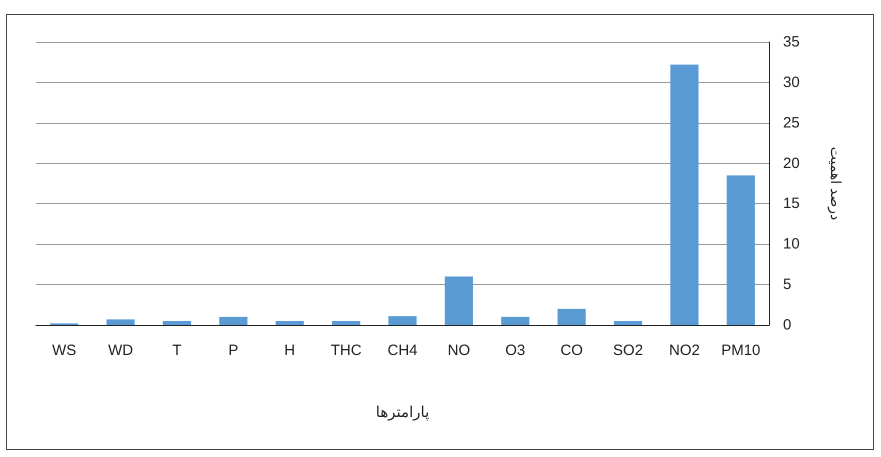 The image size is (881, 457). What do you see at coordinates (402, 350) in the screenshot?
I see `x-tick-label: CH4` at bounding box center [402, 350].